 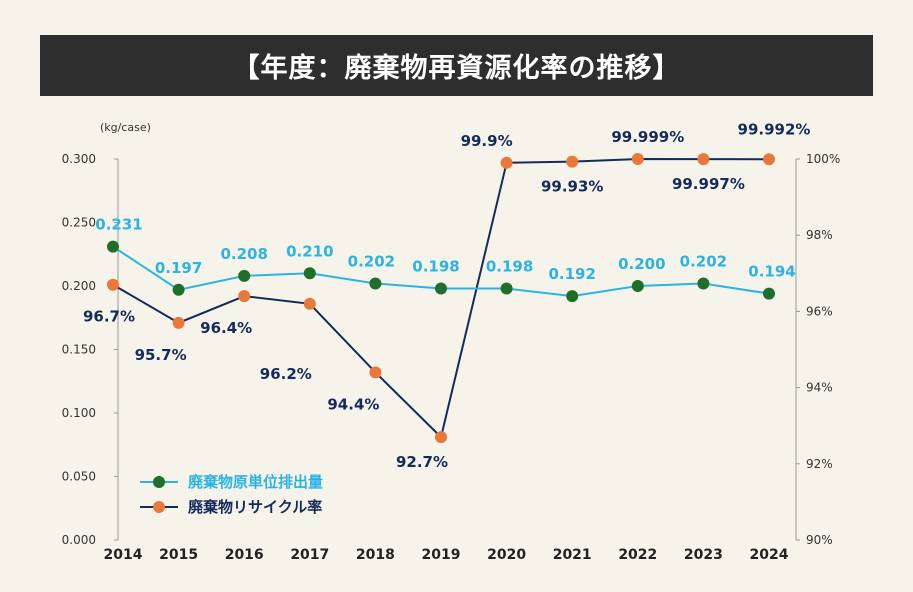 What do you see at coordinates (244, 555) in the screenshot?
I see `x-tick-label: 2016` at bounding box center [244, 555].